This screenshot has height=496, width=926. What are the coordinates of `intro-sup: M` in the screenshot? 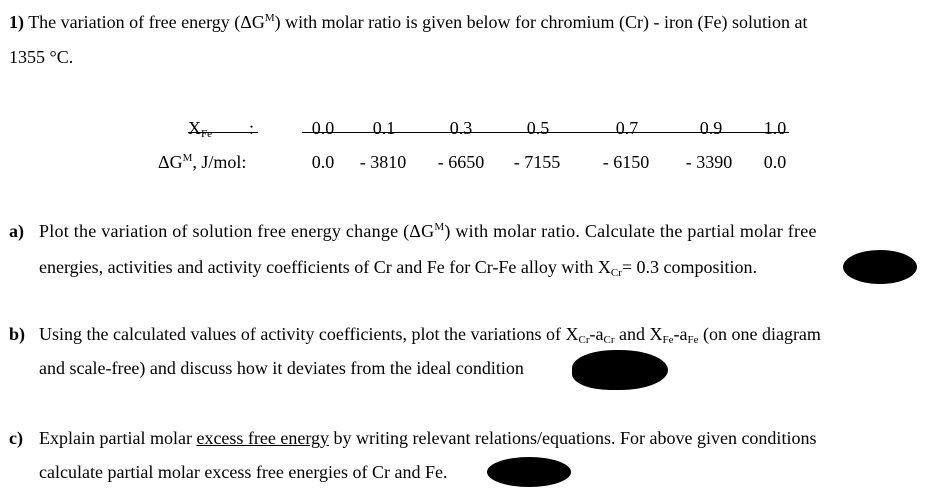 It's located at (269, 18).